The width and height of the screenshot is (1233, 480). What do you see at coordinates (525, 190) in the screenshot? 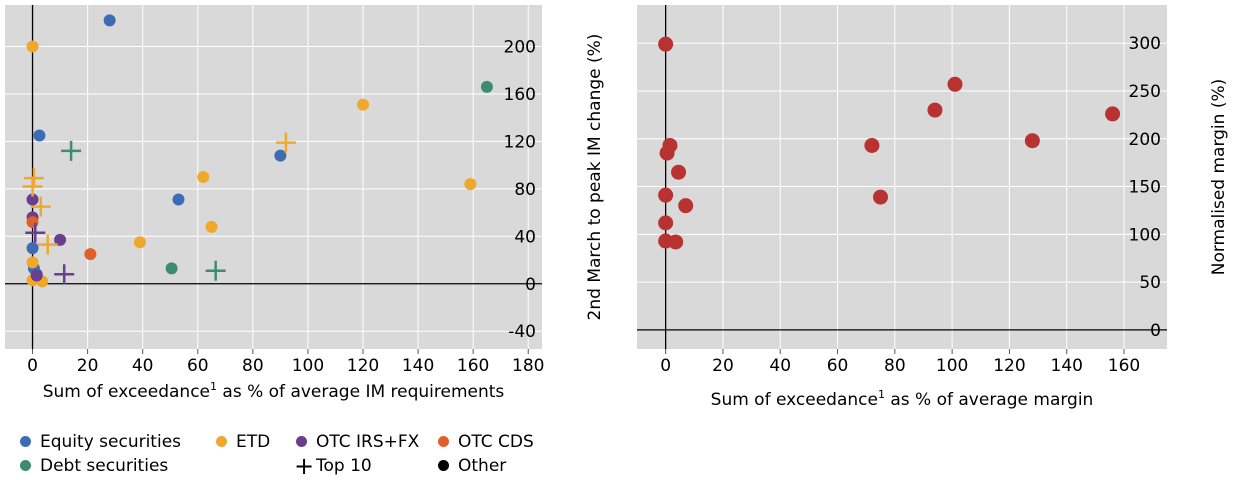
I see `y-tick-label: 80` at bounding box center [525, 190].